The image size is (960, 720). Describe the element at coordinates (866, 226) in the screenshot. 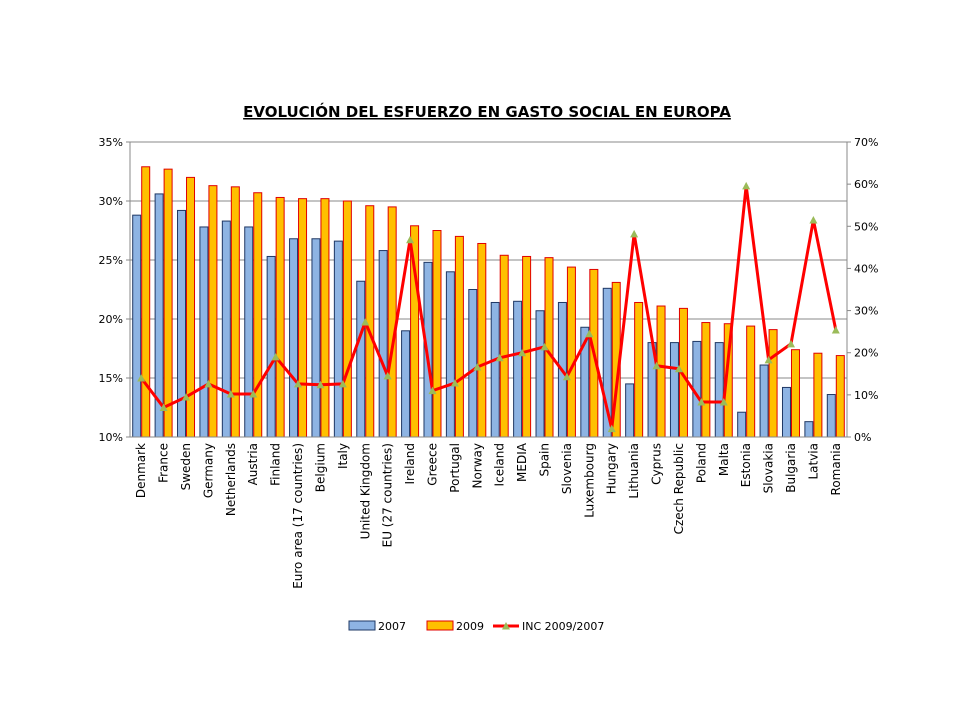

I see `right-tick-label: 50%` at that location.